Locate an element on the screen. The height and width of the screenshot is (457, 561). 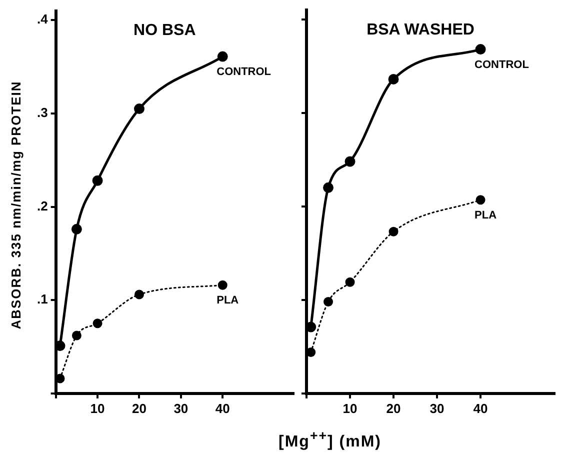
y-tick-label: .3 is located at coordinates (42, 112).